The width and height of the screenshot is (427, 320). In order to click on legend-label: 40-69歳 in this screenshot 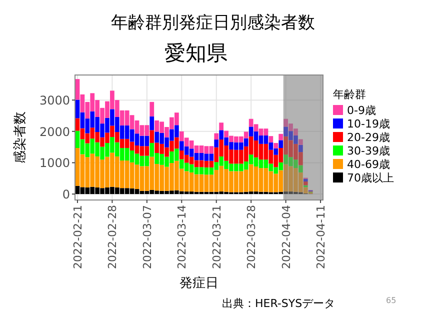, I will do `click(368, 164)`.